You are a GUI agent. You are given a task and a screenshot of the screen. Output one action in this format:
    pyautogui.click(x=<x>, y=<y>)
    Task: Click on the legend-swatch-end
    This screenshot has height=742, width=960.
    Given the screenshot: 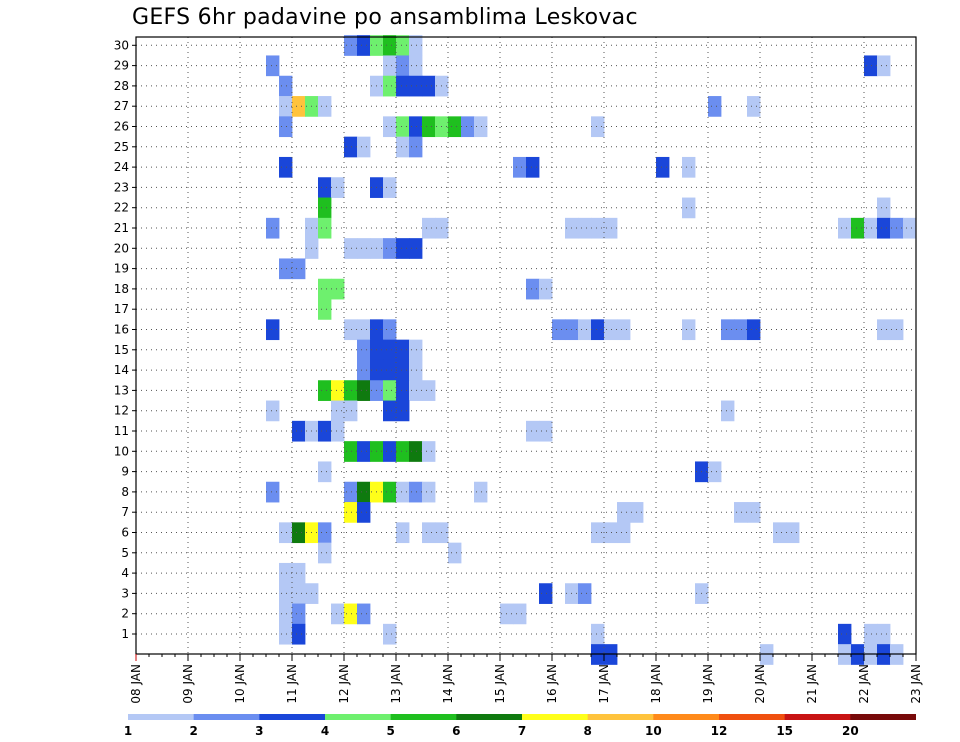 What is the action you would take?
    pyautogui.click(x=883, y=717)
    